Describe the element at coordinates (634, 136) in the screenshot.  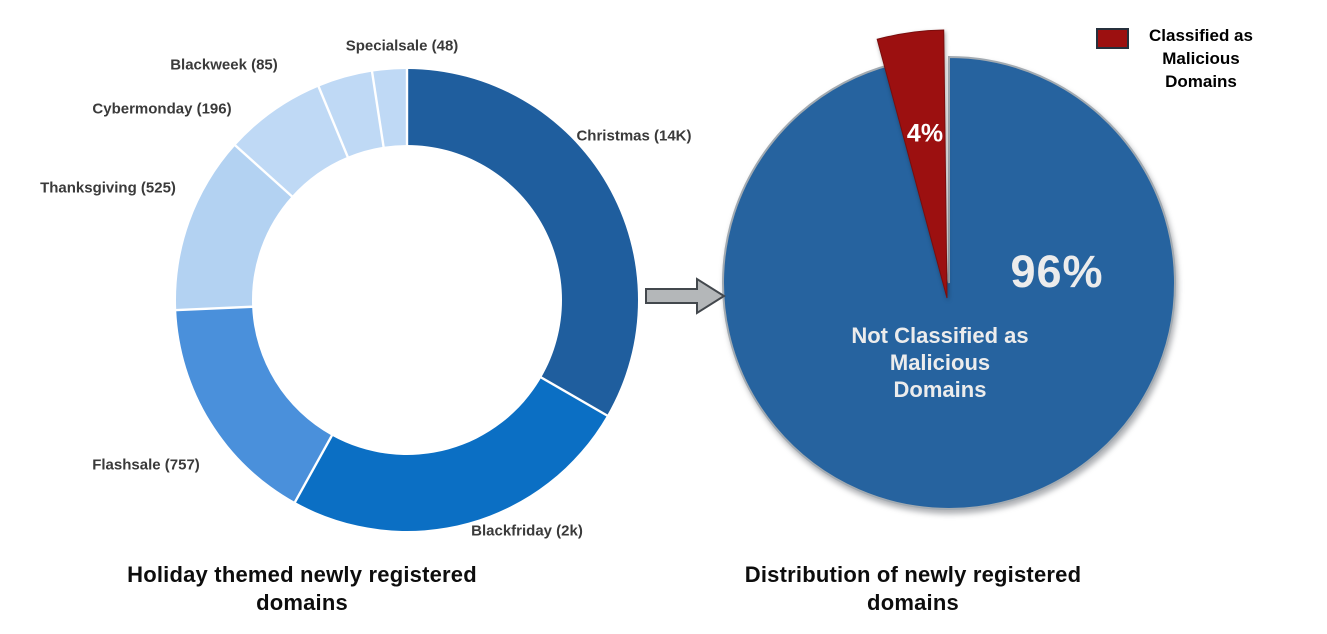
I see `donut-label-christmas: Christmas (14K)` at that location.